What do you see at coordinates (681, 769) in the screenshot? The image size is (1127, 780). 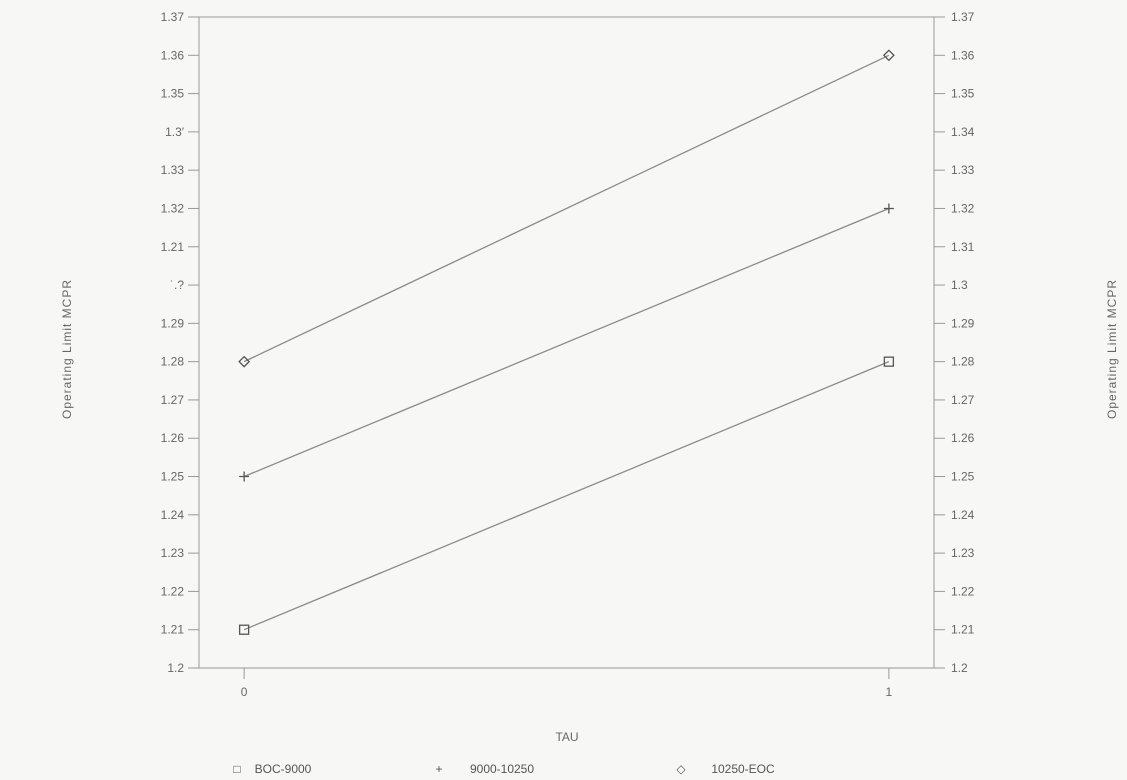 I see `legend-symbol-10250-eoc: ◇` at bounding box center [681, 769].